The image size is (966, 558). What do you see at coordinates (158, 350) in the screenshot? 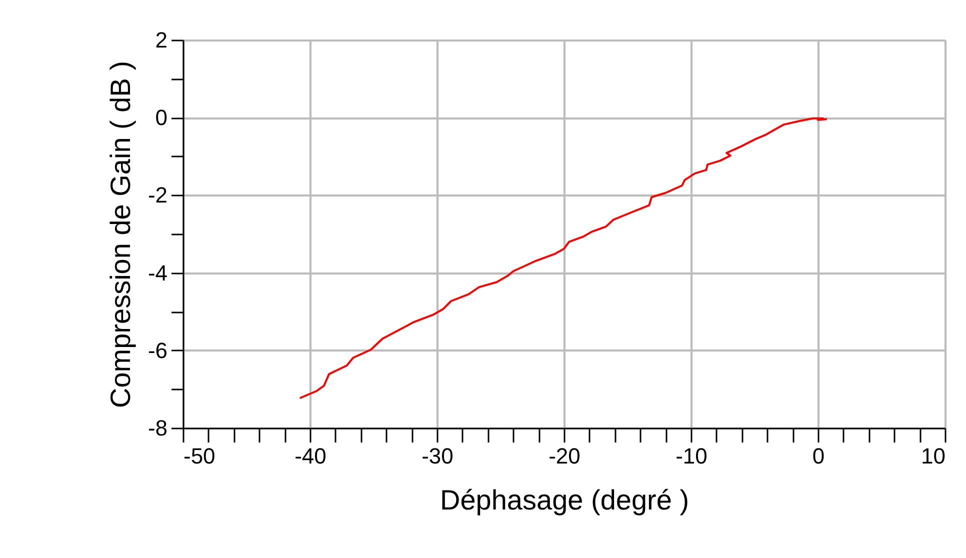
I see `y-tick-label: -6` at bounding box center [158, 350].